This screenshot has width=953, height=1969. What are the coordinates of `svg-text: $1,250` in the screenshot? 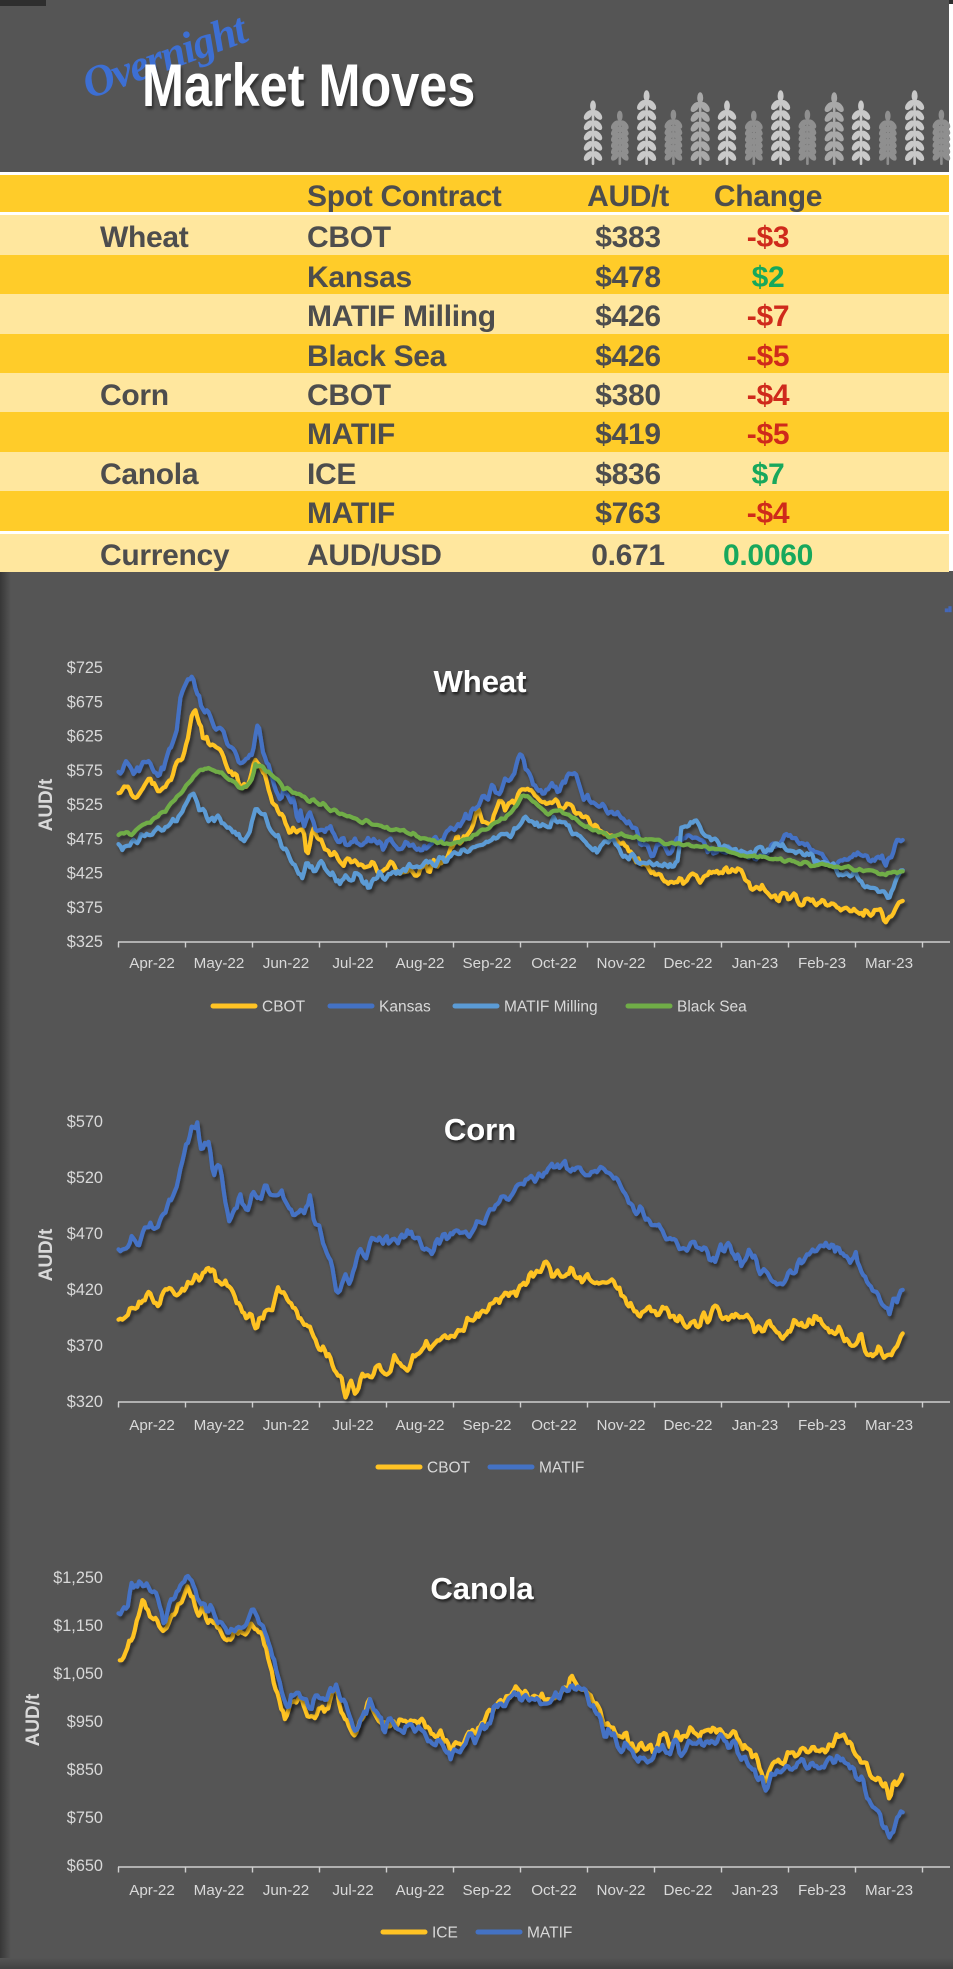 It's located at (78, 1578).